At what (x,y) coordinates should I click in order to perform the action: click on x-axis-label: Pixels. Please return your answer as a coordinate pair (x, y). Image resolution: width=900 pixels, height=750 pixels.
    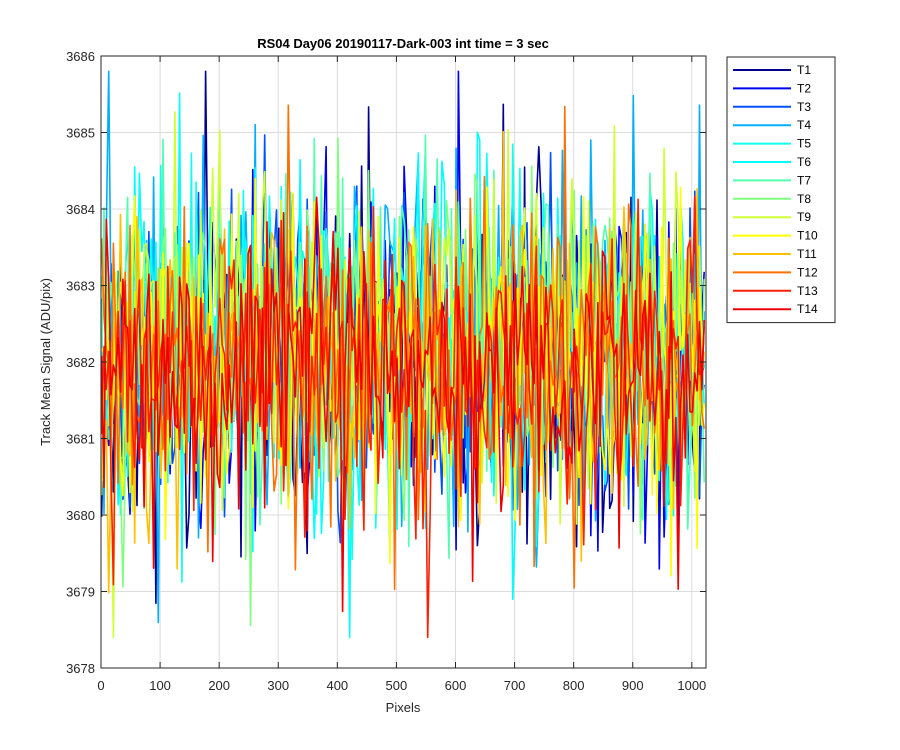
    Looking at the image, I should click on (403, 707).